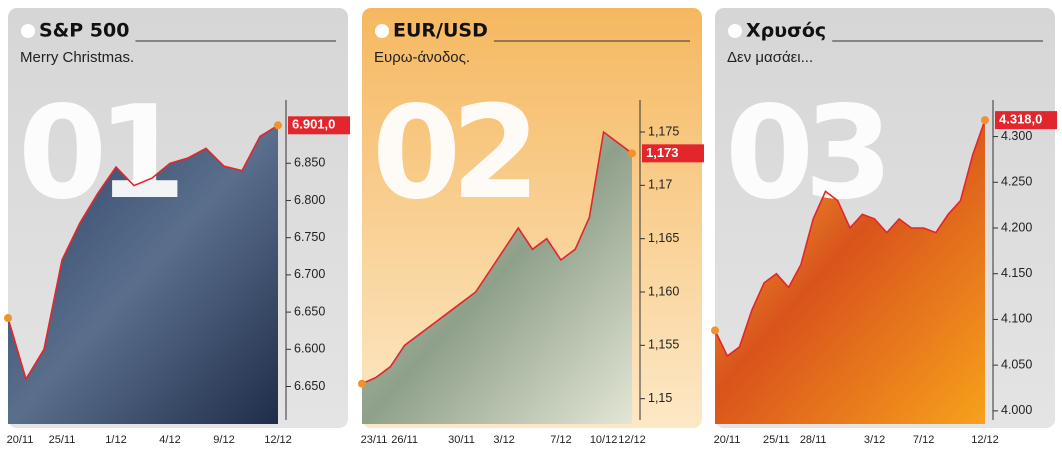  Describe the element at coordinates (309, 349) in the screenshot. I see `y-tick-label: 6.600` at that location.